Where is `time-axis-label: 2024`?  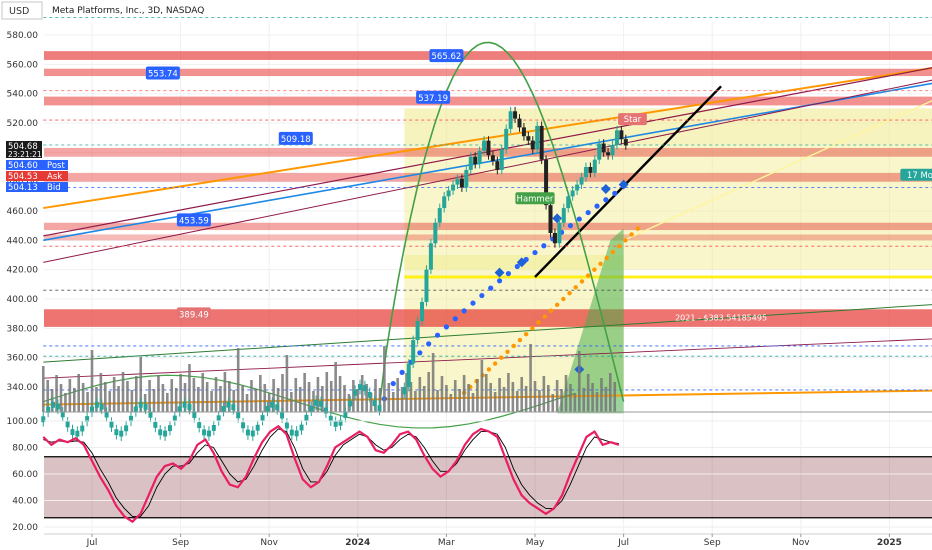 time-axis-label: 2024 is located at coordinates (357, 543).